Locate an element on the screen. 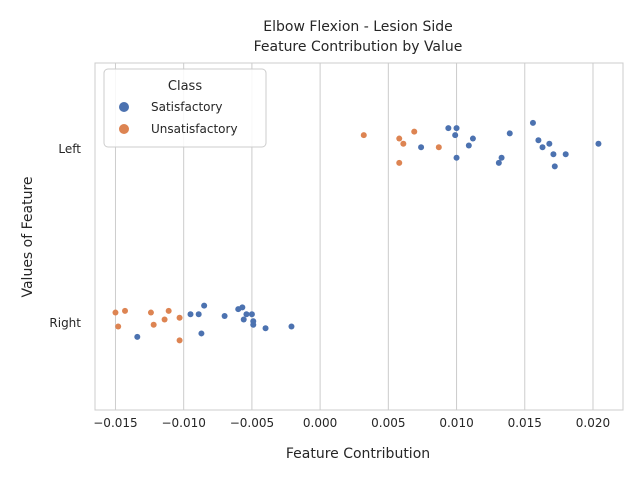 The height and width of the screenshot is (480, 640). y-tick-labels: Left Right is located at coordinates (65, 236).